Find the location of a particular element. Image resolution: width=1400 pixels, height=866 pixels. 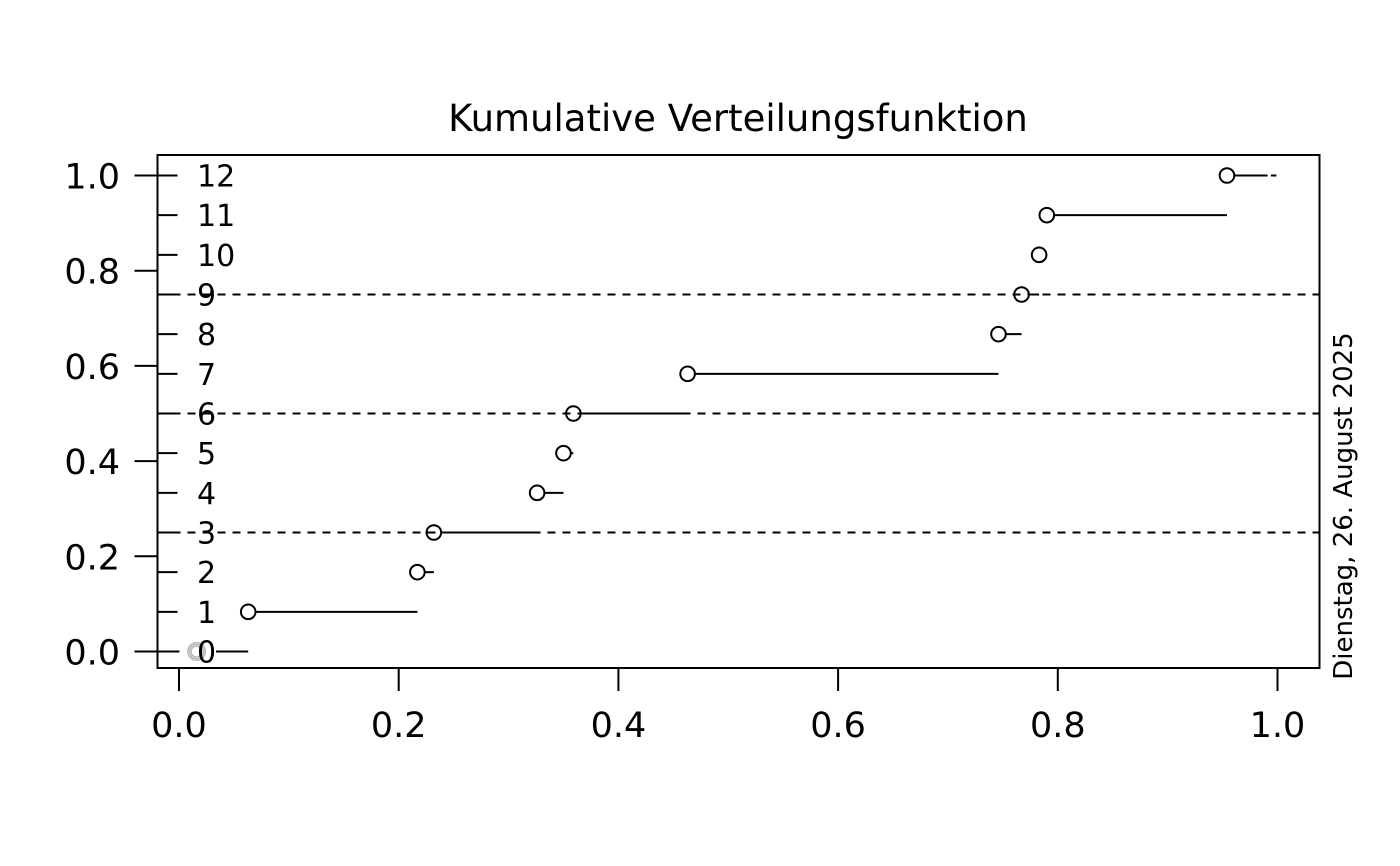

chart-title: Kumulative Verteilungsfunktion is located at coordinates (738, 118).